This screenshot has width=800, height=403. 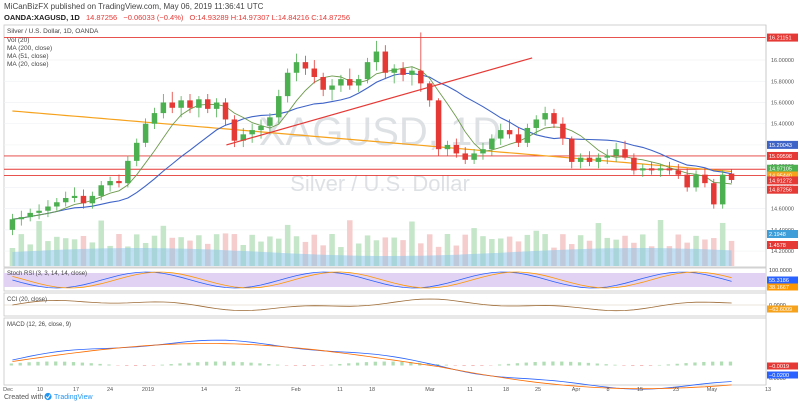 I want to click on price-axis-label: 15.80000, so click(x=782, y=82).